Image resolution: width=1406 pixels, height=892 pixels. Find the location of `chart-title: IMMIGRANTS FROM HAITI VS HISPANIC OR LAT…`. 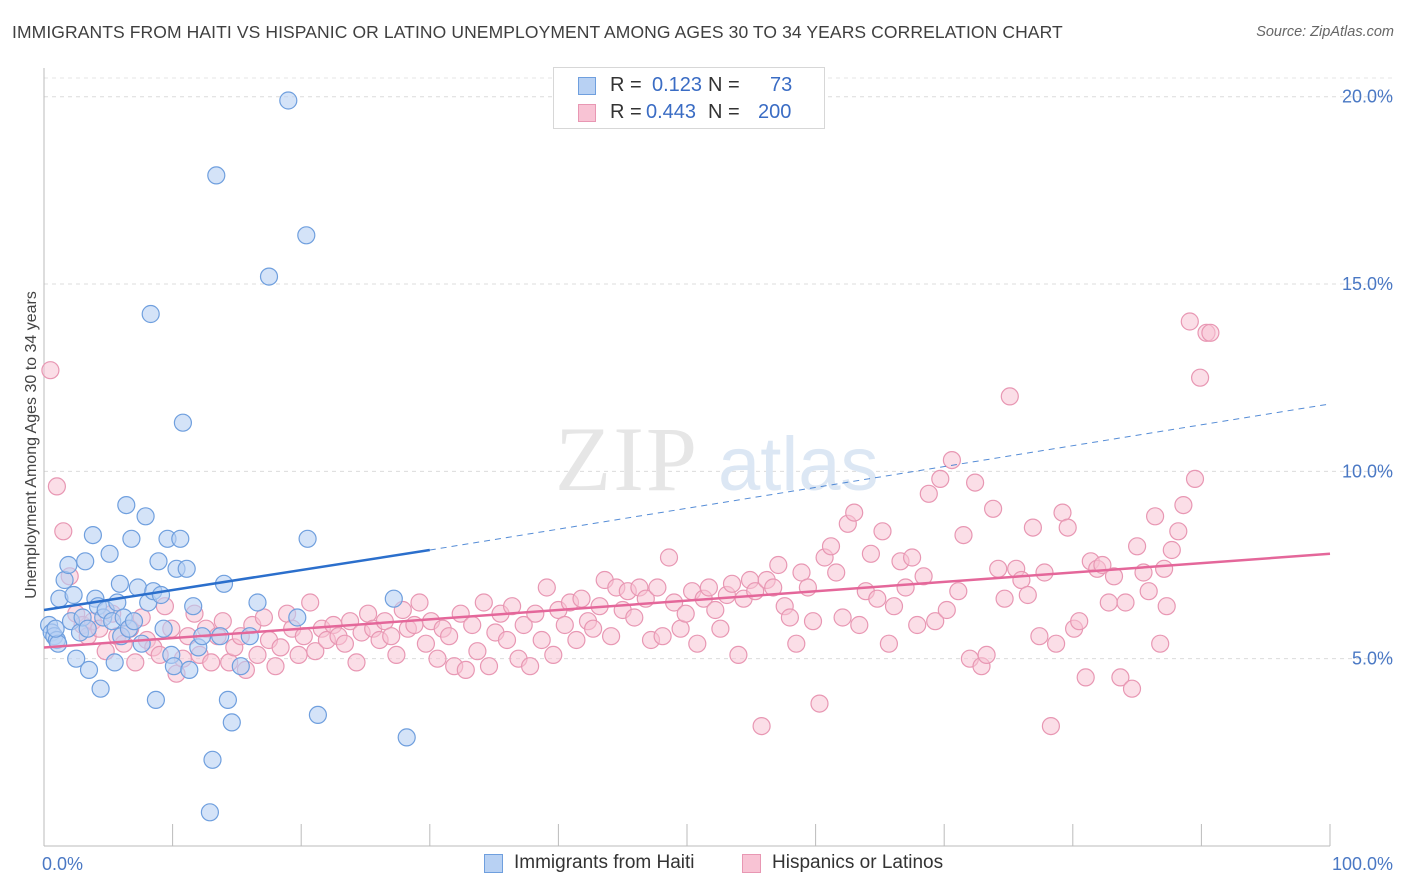

chart-title: IMMIGRANTS FROM HAITI VS HISPANIC OR LAT… is located at coordinates (537, 32).